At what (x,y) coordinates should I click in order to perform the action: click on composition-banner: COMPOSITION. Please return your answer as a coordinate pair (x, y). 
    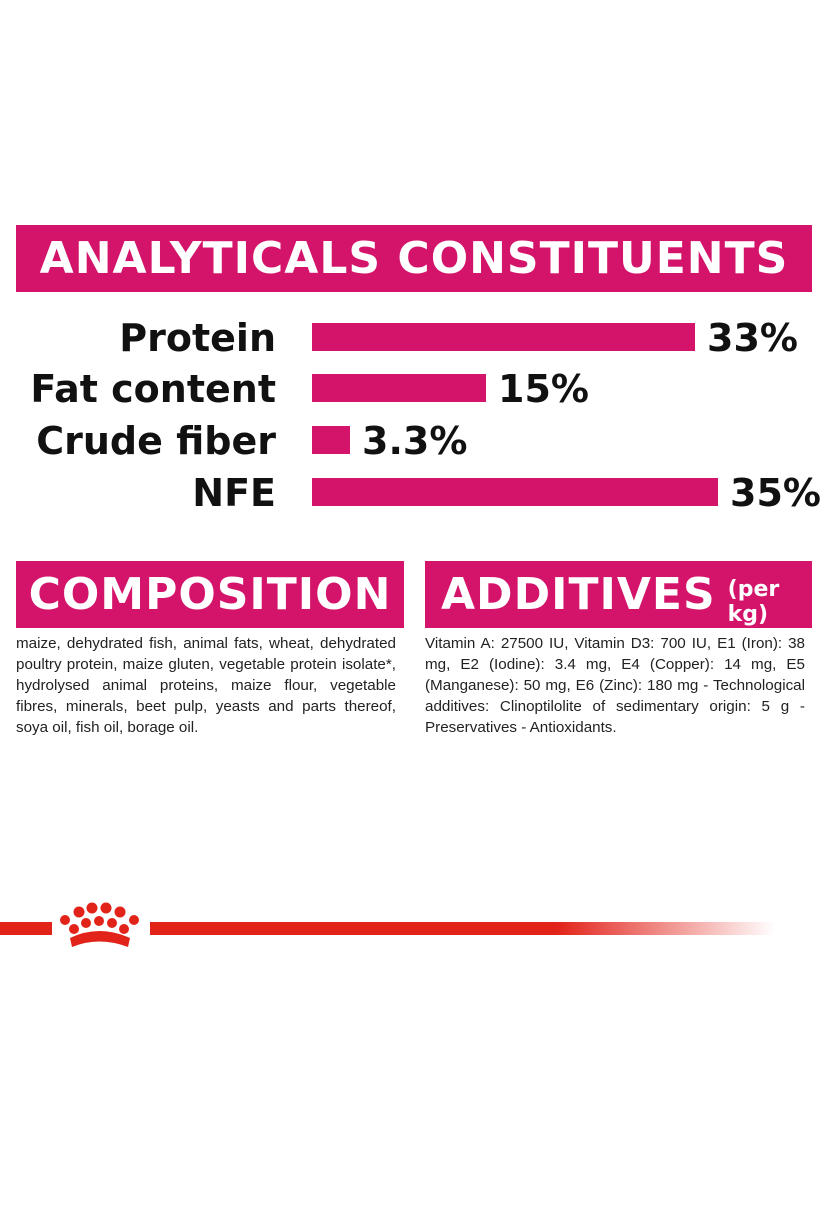
    Looking at the image, I should click on (210, 594).